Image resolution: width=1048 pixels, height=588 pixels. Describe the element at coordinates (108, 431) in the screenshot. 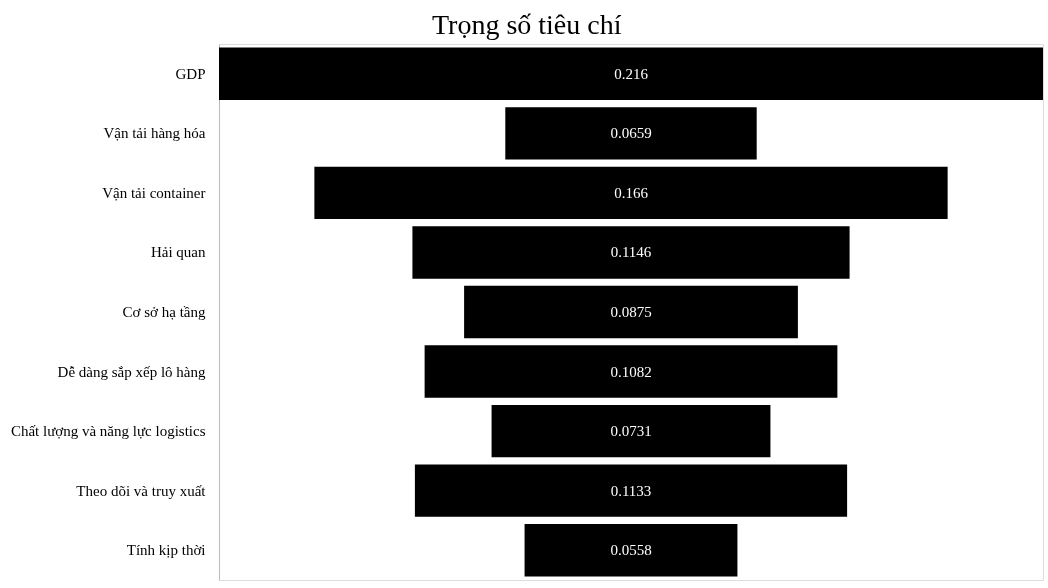

I see `category-label: Chất lượng và năng lực logistics` at that location.